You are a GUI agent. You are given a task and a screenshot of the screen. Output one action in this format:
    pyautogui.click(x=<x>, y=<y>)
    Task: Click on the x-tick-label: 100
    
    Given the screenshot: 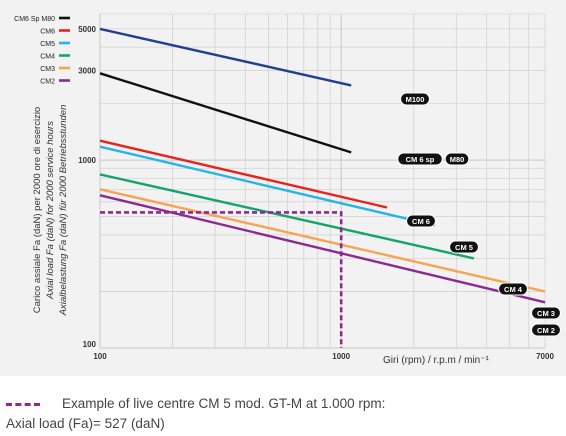 What is the action you would take?
    pyautogui.click(x=100, y=356)
    